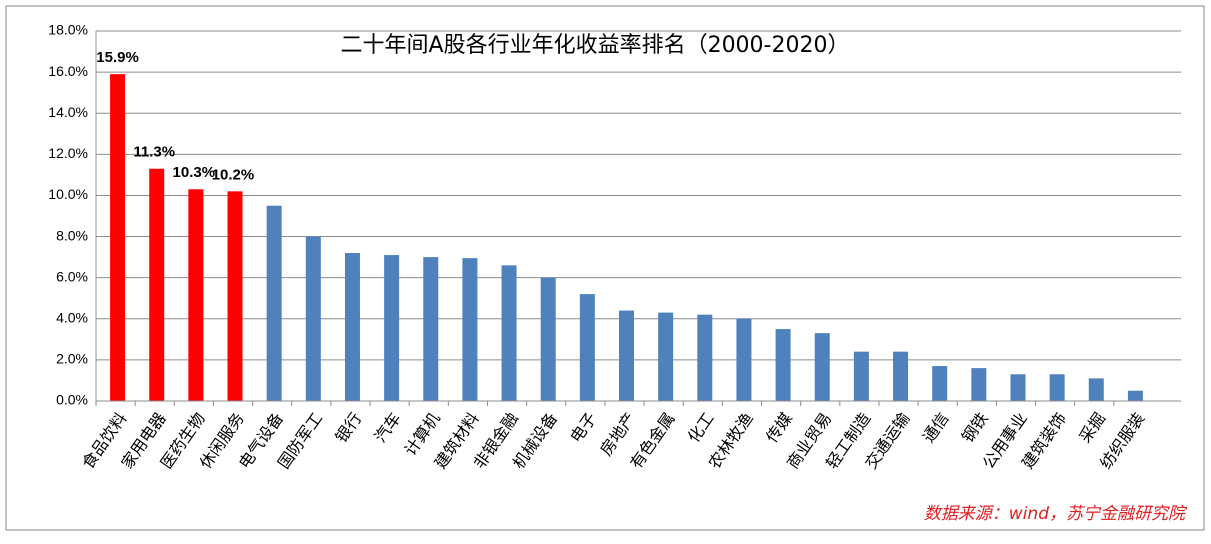  What do you see at coordinates (68, 71) in the screenshot?
I see `y-tick-label: 16.0%` at bounding box center [68, 71].